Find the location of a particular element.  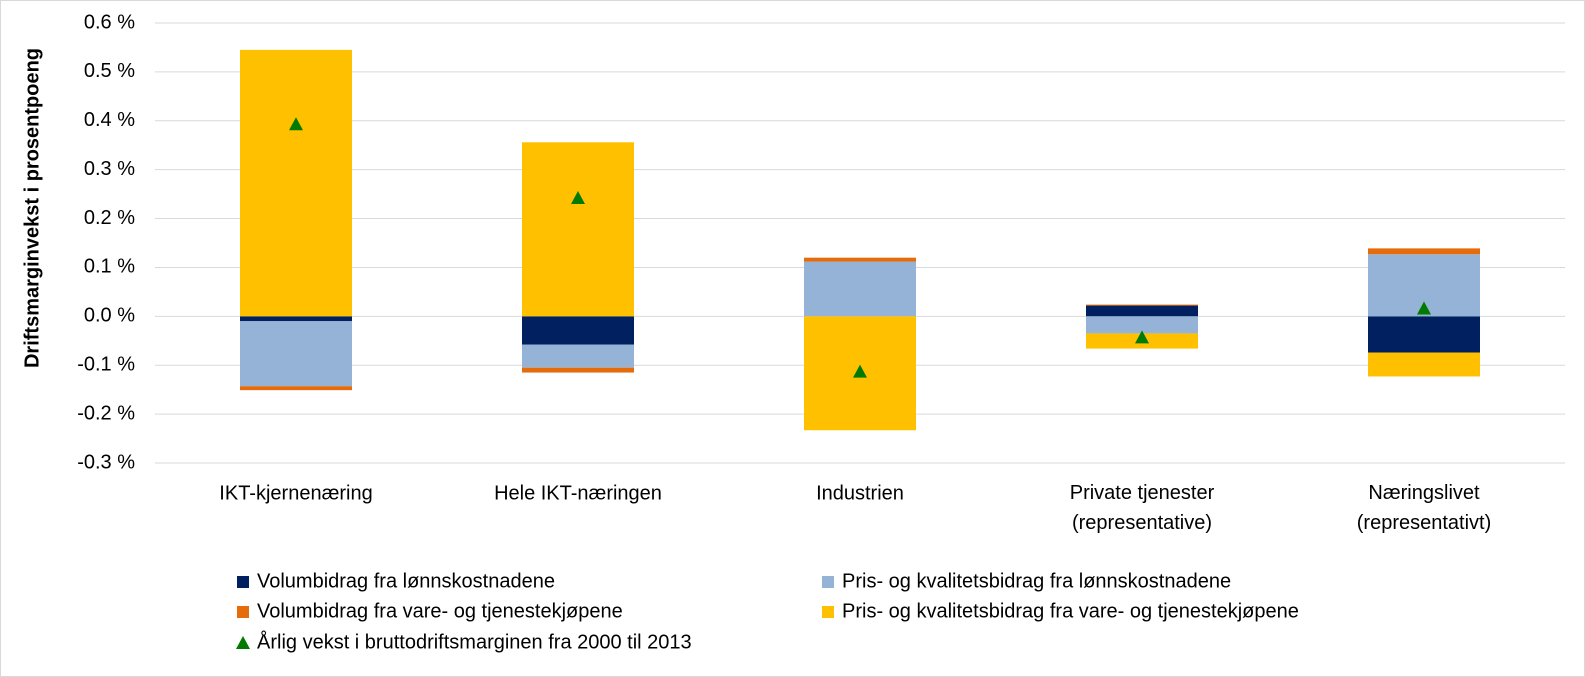

y-axis-label: Driftsmarginvekst i prosentpoeng is located at coordinates (32, 208).